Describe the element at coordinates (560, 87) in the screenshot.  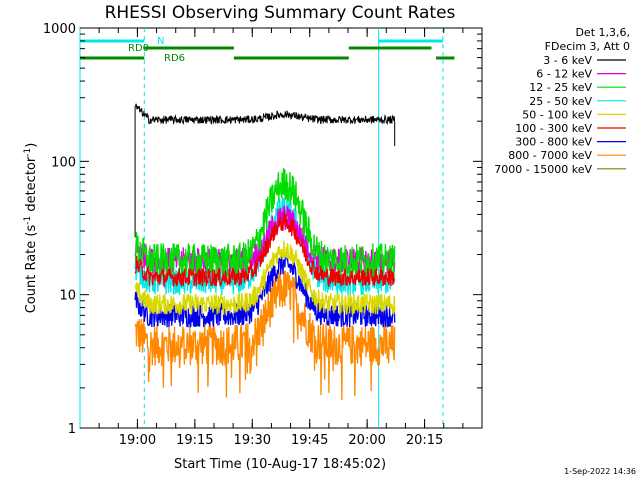
I see `legend-label: 12 - 25 keV` at that location.